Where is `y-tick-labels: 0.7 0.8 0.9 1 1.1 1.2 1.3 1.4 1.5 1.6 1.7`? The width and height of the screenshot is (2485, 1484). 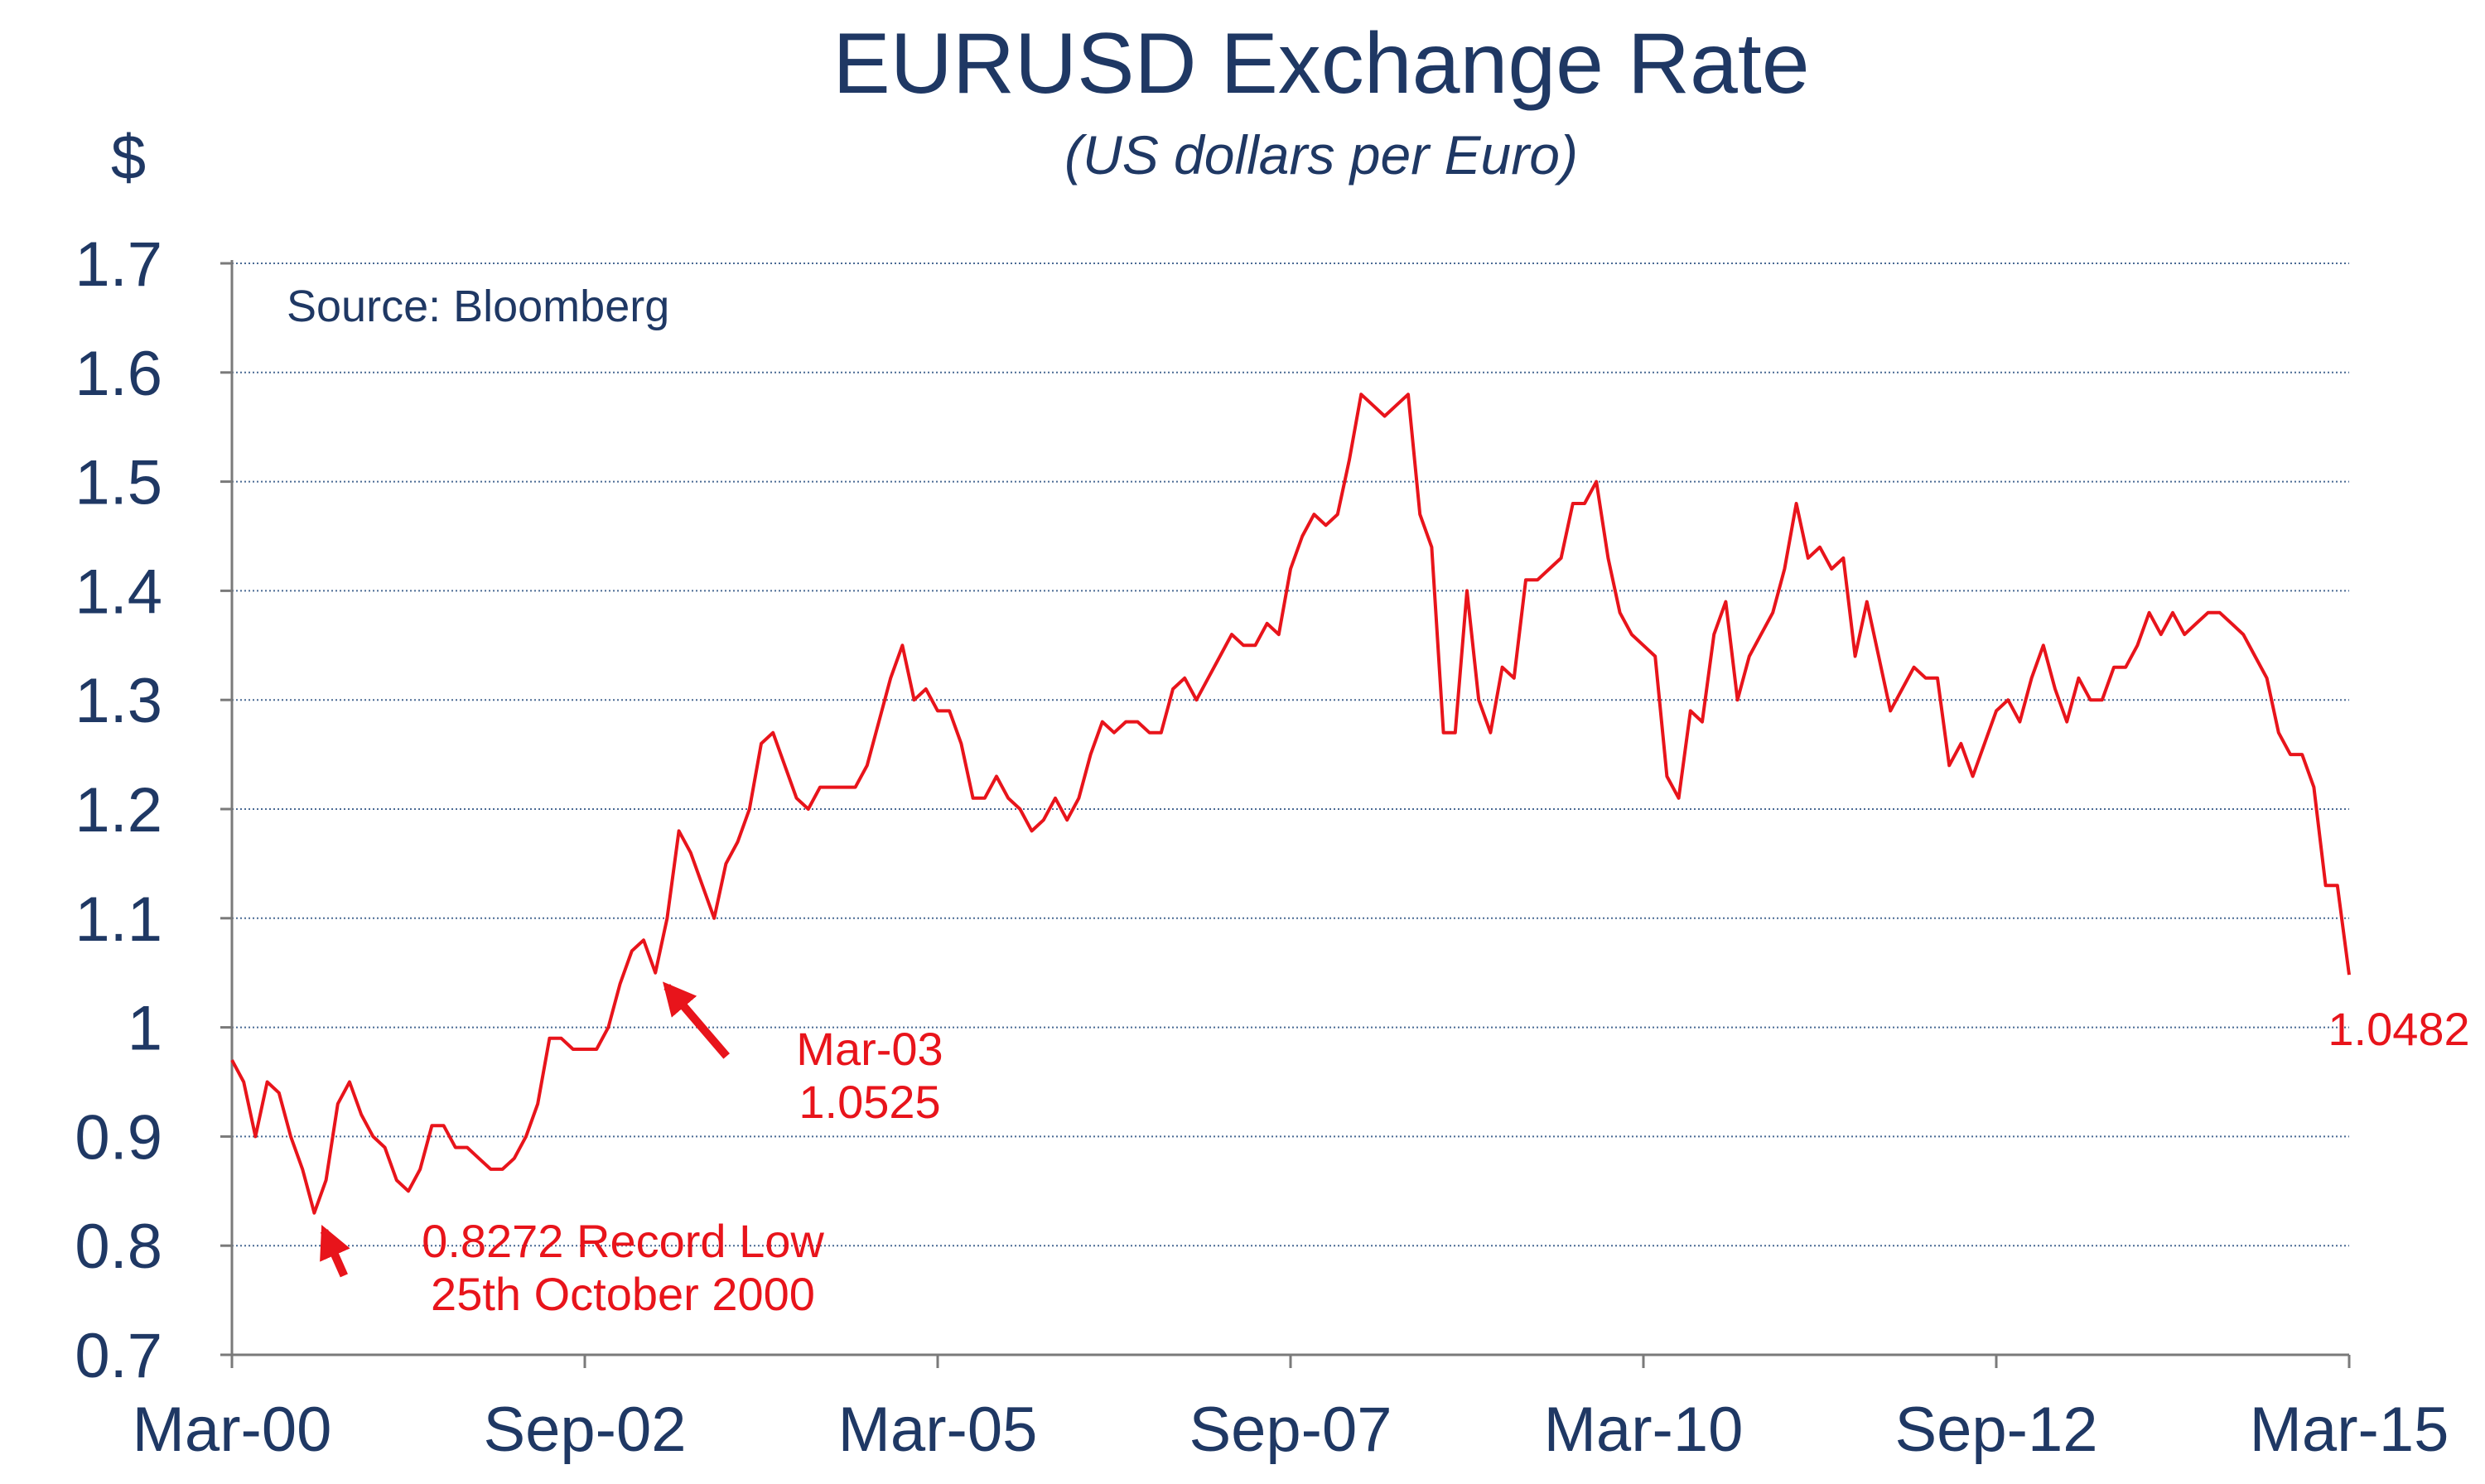
y-tick-labels: 0.7 0.8 0.9 1 1.1 1.2 1.3 1.4 1.5 1.6 1.7 is located at coordinates (118, 810).